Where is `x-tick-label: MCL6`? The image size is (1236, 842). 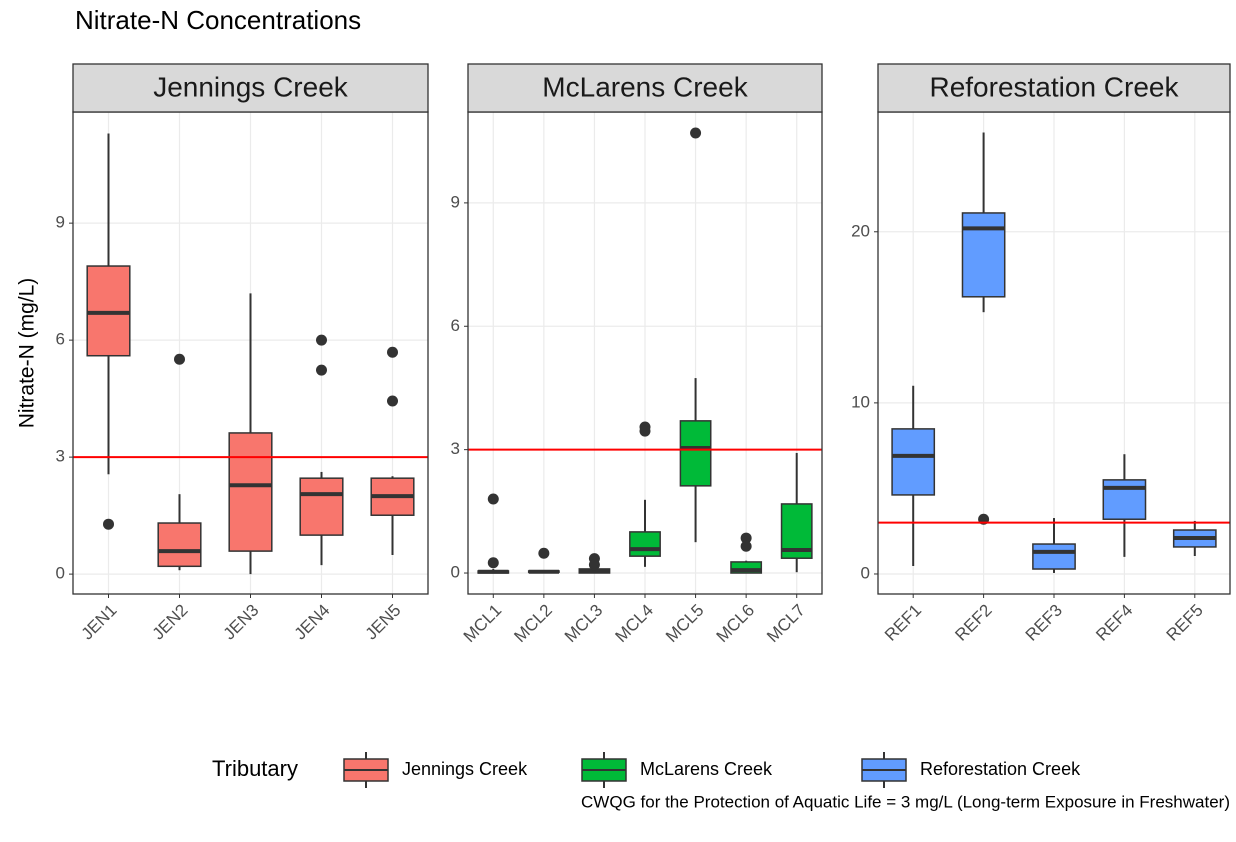
x-tick-label: MCL6 is located at coordinates (736, 624).